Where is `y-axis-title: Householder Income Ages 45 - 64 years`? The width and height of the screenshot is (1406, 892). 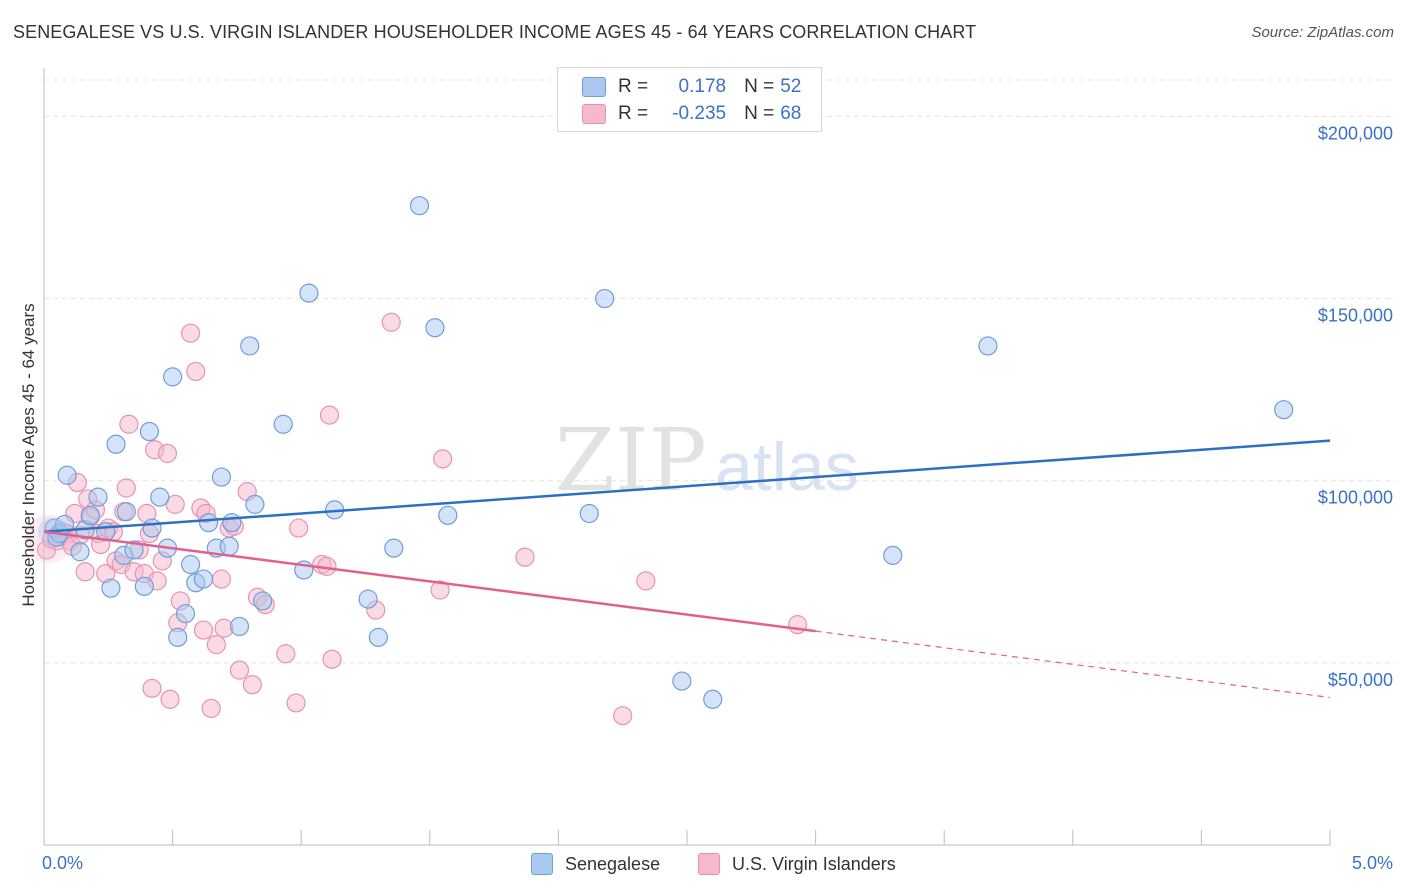
y-axis-title: Householder Income Ages 45 - 64 years is located at coordinates (28, 455).